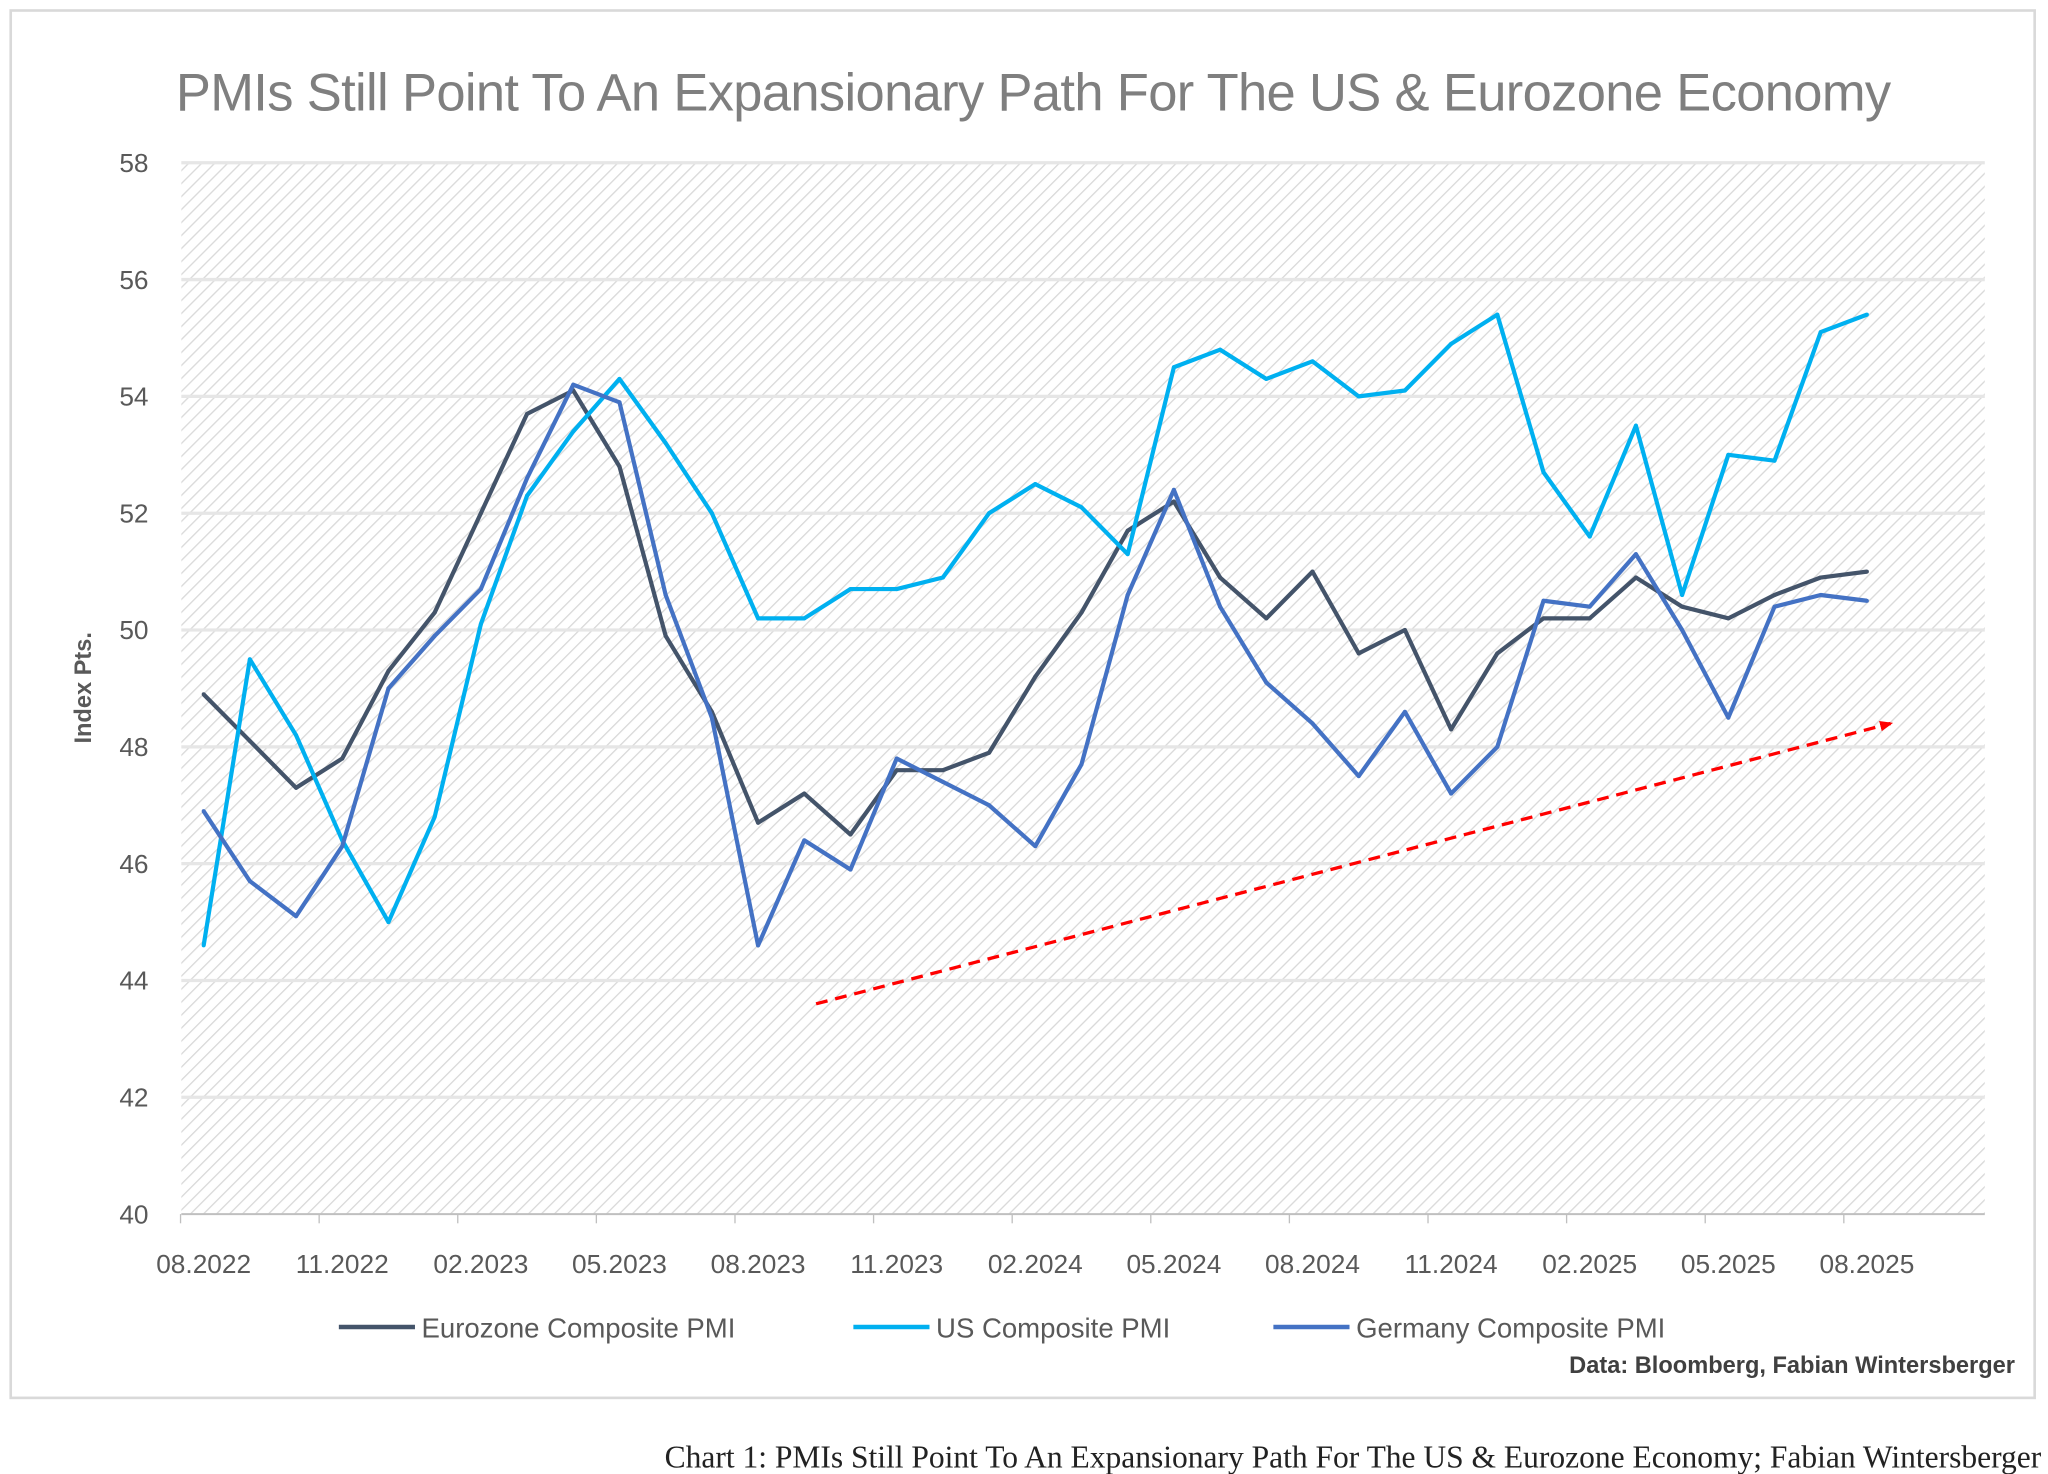 Image resolution: width=2048 pixels, height=1474 pixels. What do you see at coordinates (1792, 1366) in the screenshot?
I see `data-source: Data: Bloomberg, Fabian Wintersberger` at bounding box center [1792, 1366].